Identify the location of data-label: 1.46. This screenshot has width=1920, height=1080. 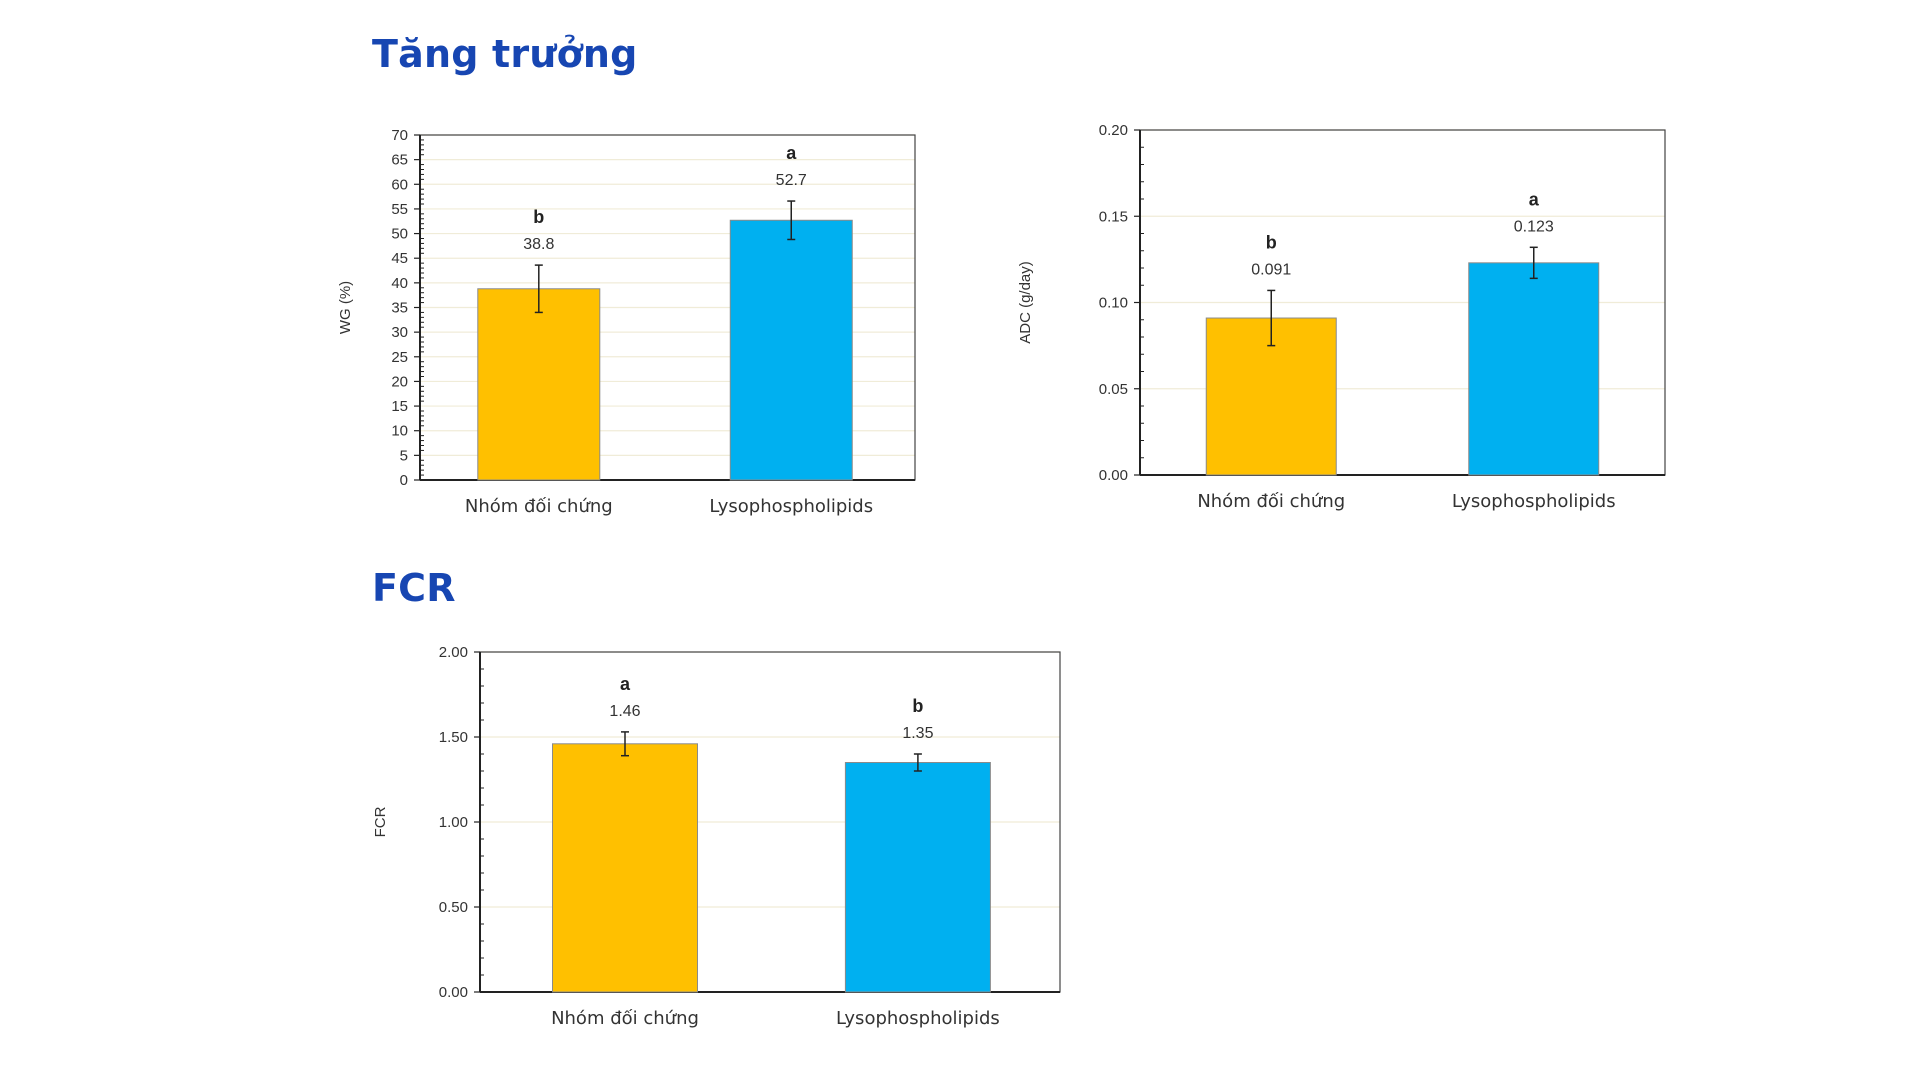
(624, 711).